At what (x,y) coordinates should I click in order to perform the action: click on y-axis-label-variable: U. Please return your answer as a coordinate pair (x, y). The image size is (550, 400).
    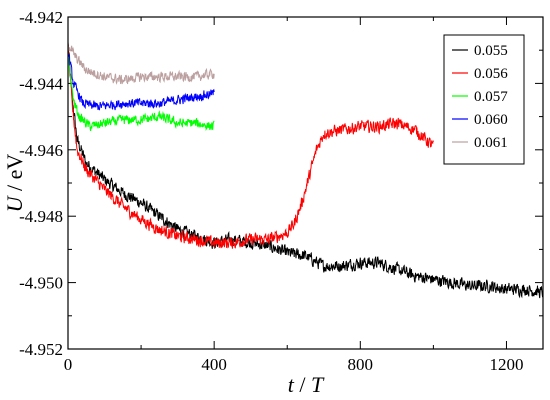
    Looking at the image, I should click on (14, 203).